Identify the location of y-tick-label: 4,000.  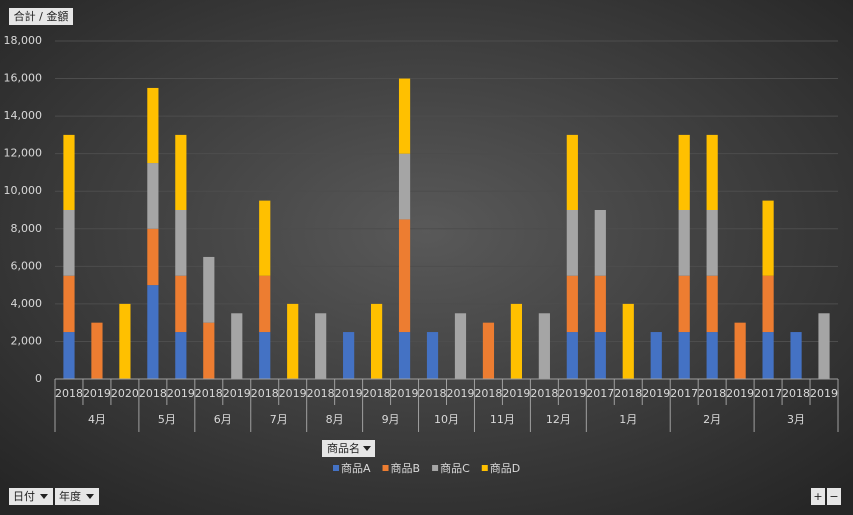
(27, 303).